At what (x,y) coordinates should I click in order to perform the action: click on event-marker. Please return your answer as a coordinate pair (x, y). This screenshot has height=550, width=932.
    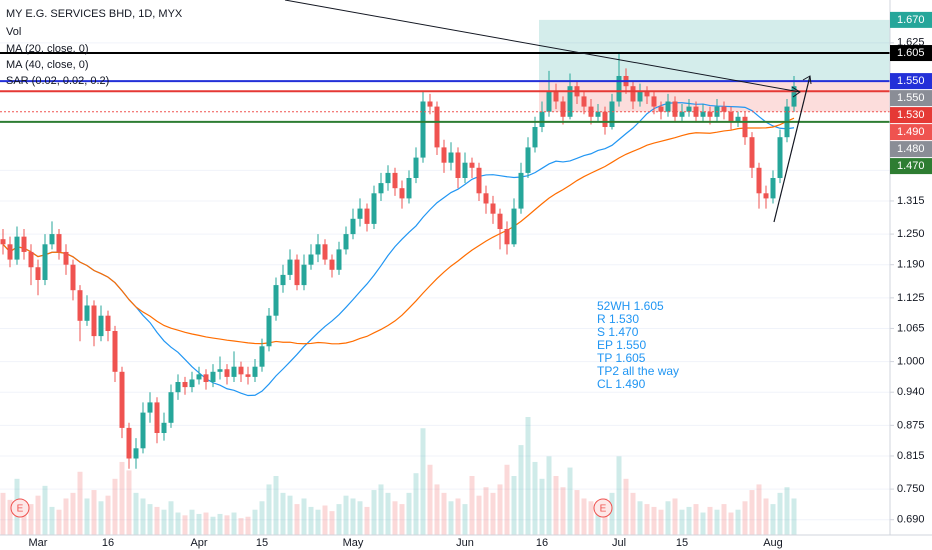
    Looking at the image, I should click on (603, 508).